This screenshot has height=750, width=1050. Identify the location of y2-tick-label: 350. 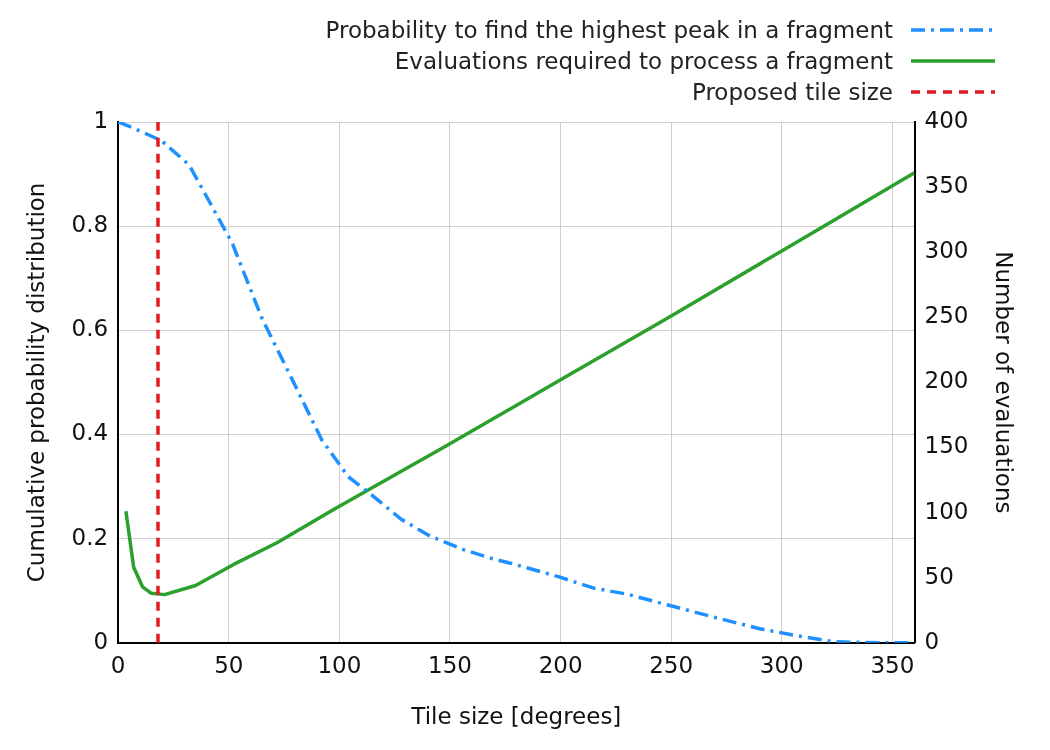
(946, 185).